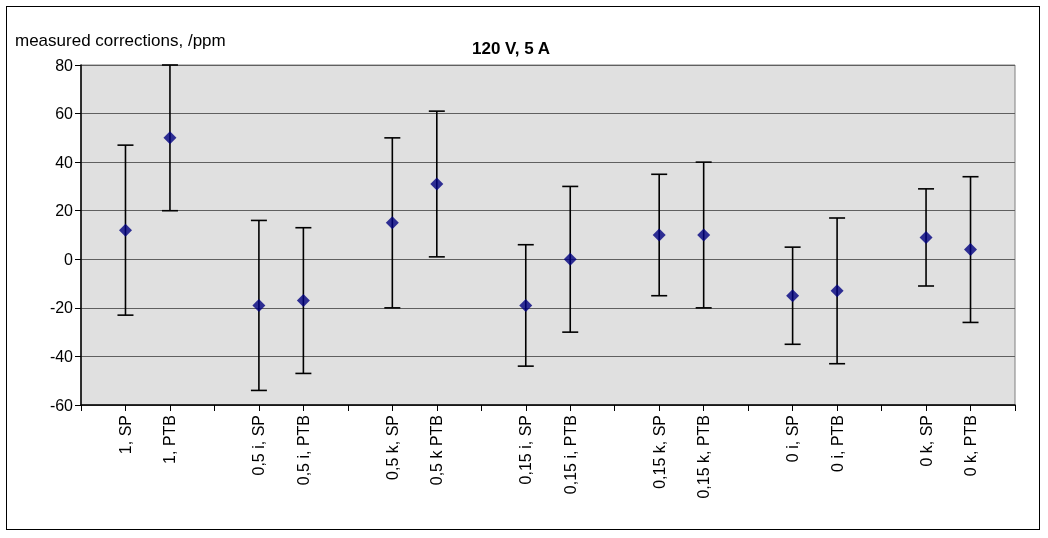 This screenshot has height=538, width=1048. What do you see at coordinates (69, 259) in the screenshot?
I see `y-tick-label: 0` at bounding box center [69, 259].